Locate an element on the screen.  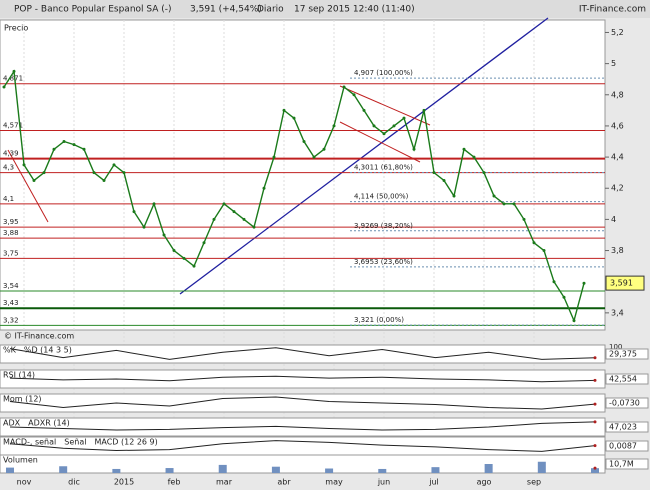
panel-value: 10,7M is located at coordinates (621, 464).